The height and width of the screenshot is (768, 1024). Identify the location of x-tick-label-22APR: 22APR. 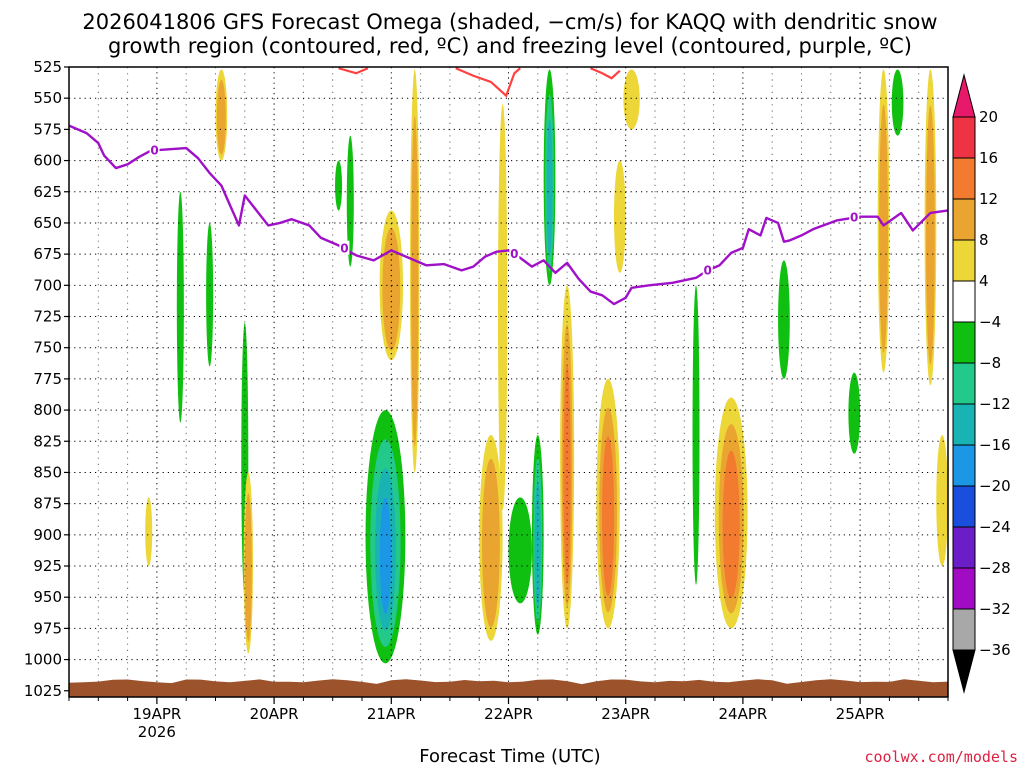
(508, 714).